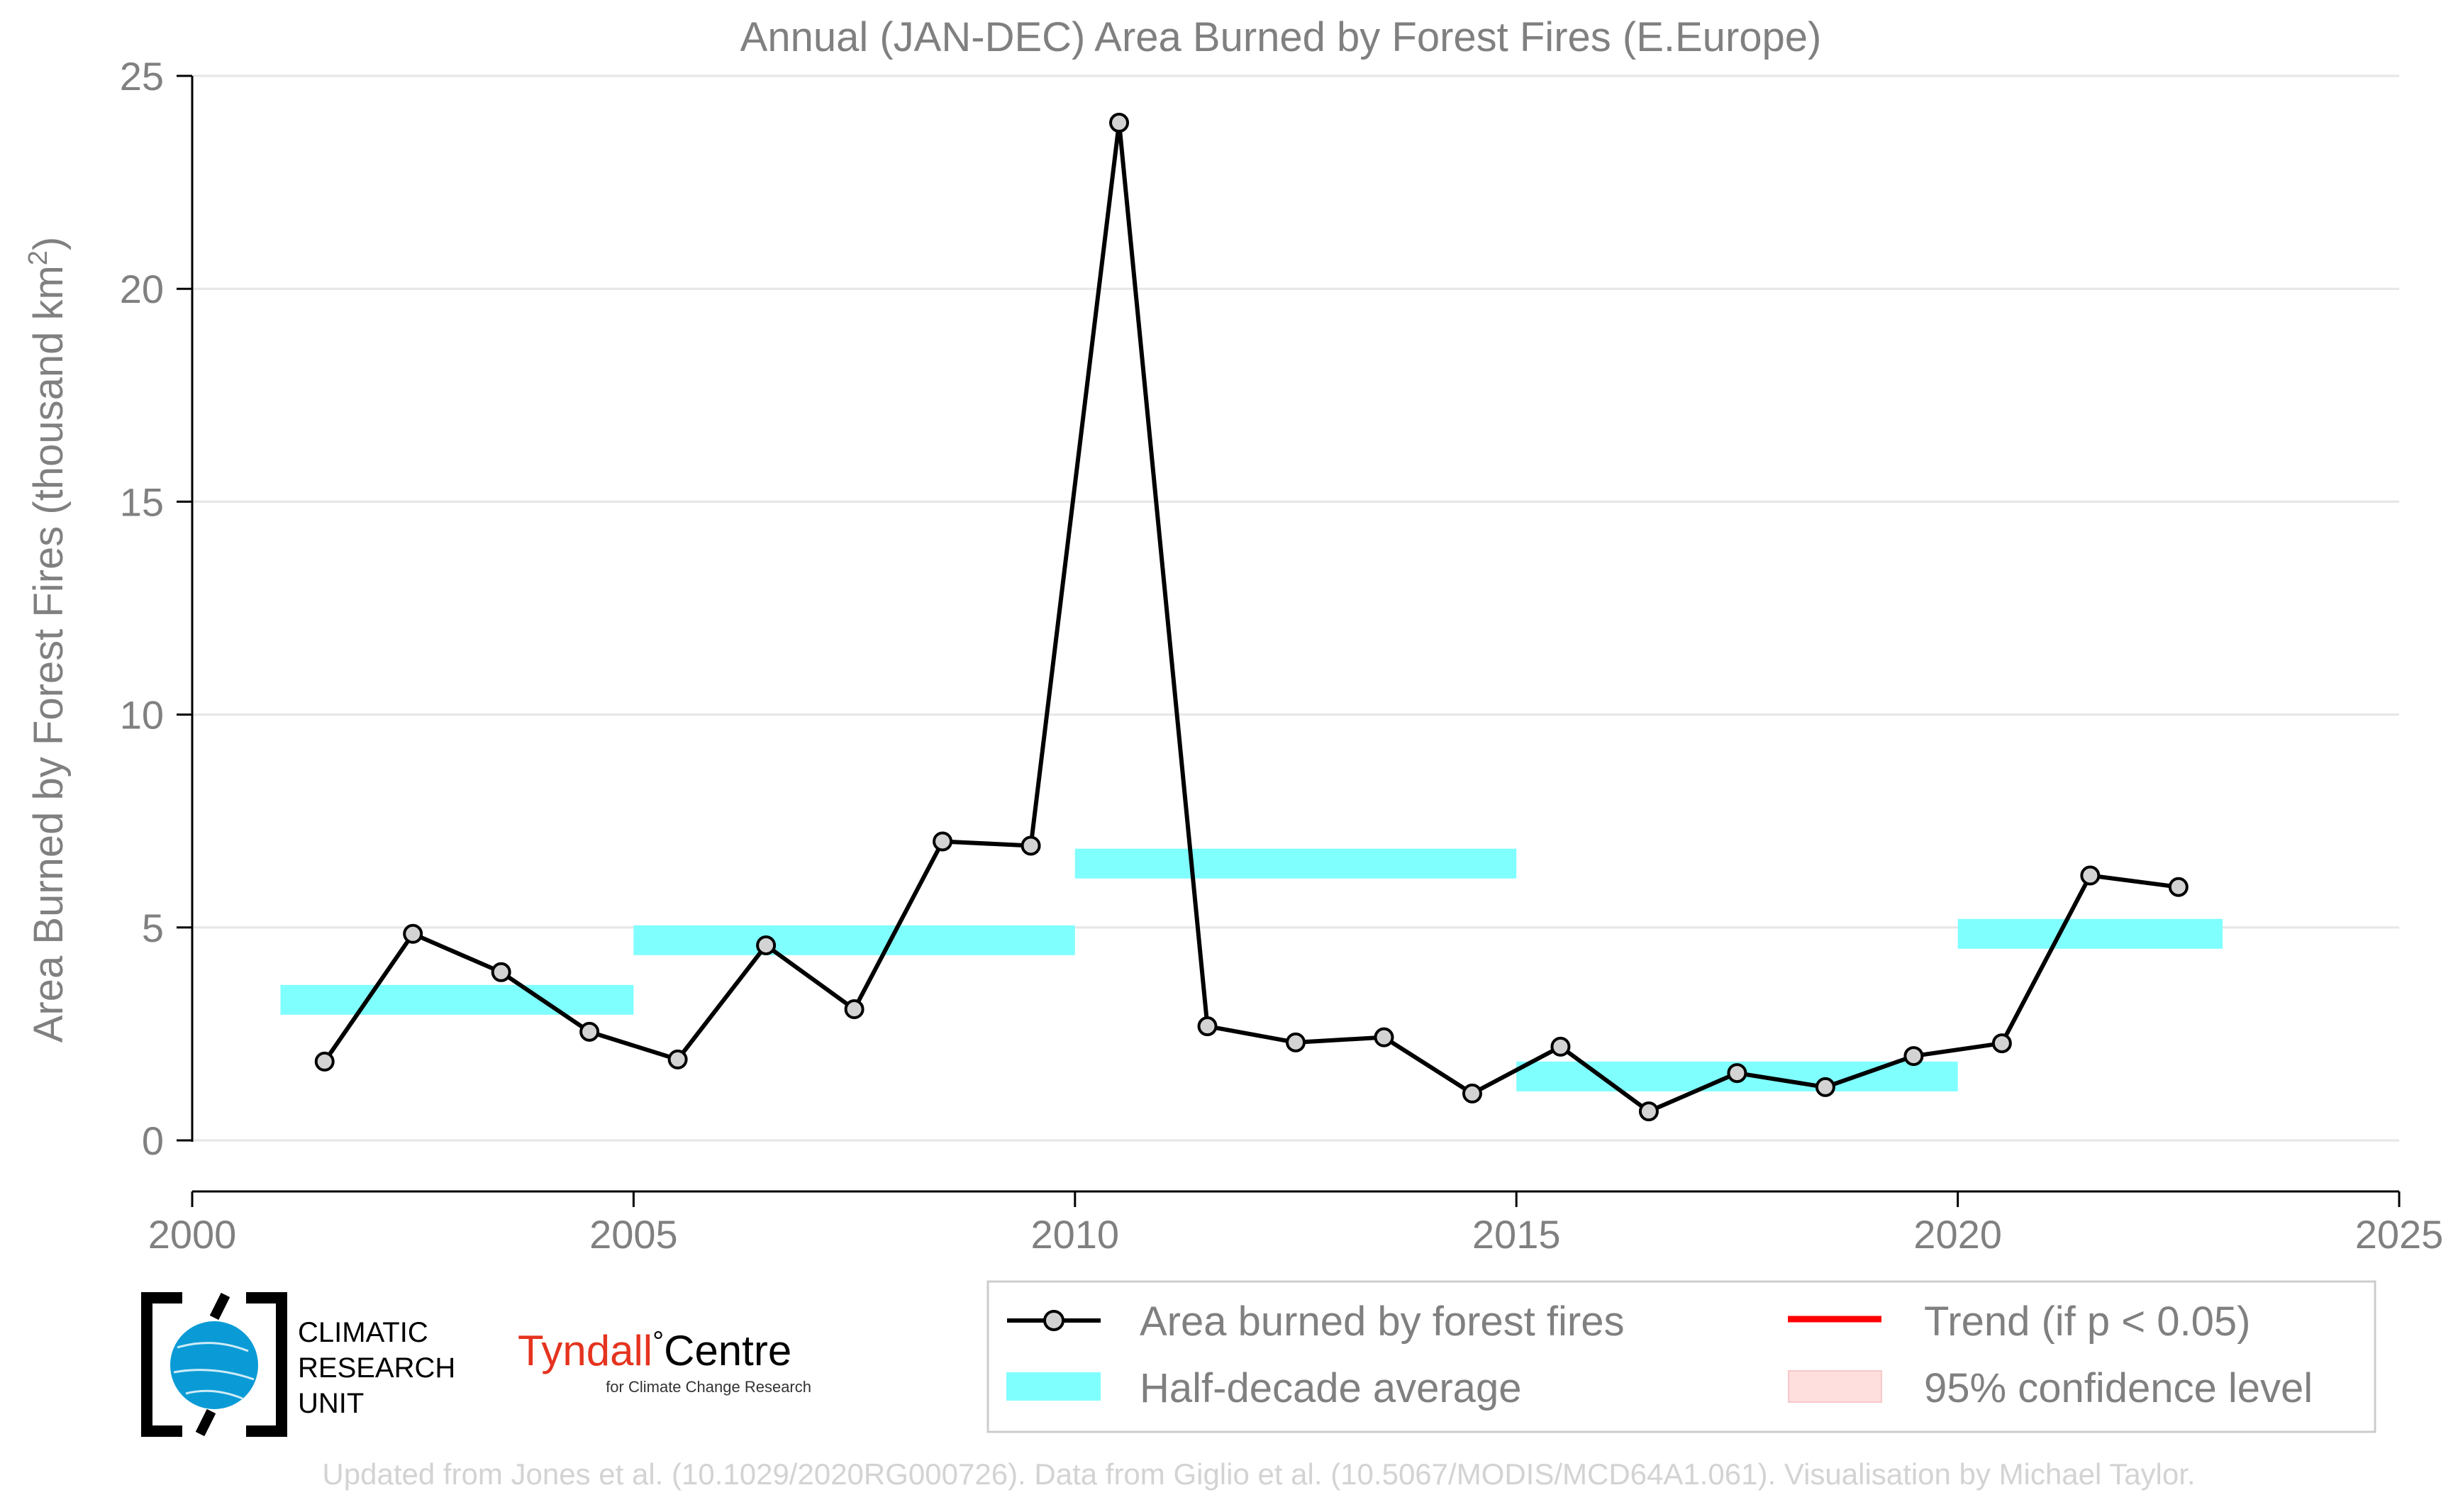 The image size is (2463, 1512). What do you see at coordinates (1053, 1386) in the screenshot?
I see `legend-swatch-half-decade` at bounding box center [1053, 1386].